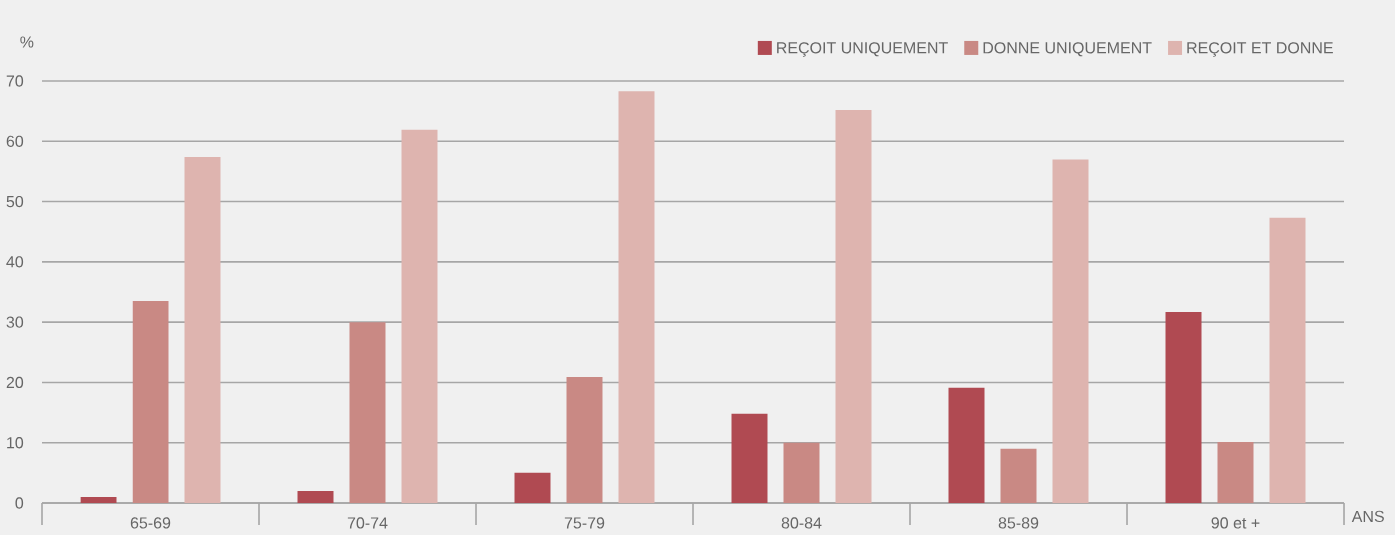 The image size is (1395, 535). Describe the element at coordinates (862, 49) in the screenshot. I see `legend-label: REÇOIT UNIQUEMENT` at that location.